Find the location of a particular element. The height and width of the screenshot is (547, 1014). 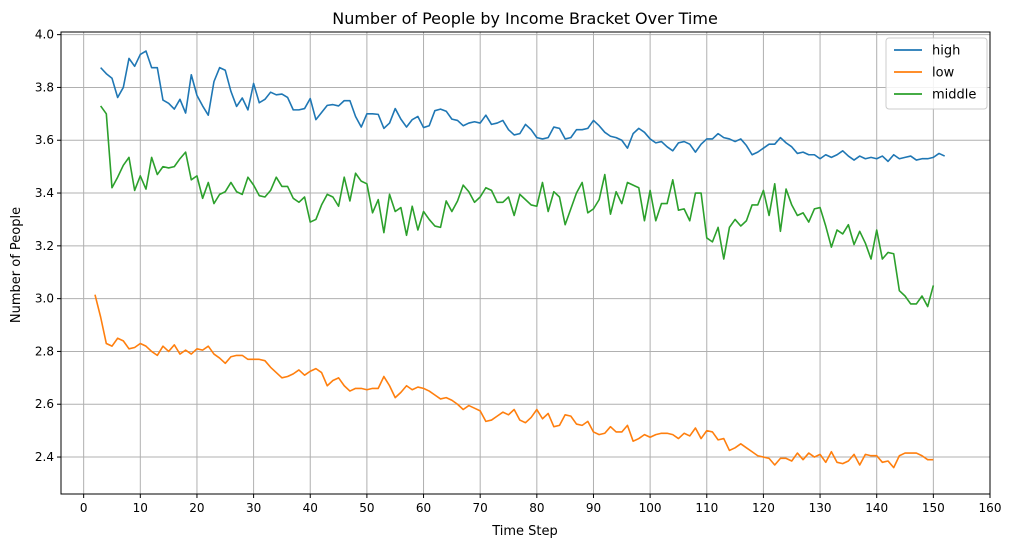

x-tick-label: 90 is located at coordinates (593, 508).